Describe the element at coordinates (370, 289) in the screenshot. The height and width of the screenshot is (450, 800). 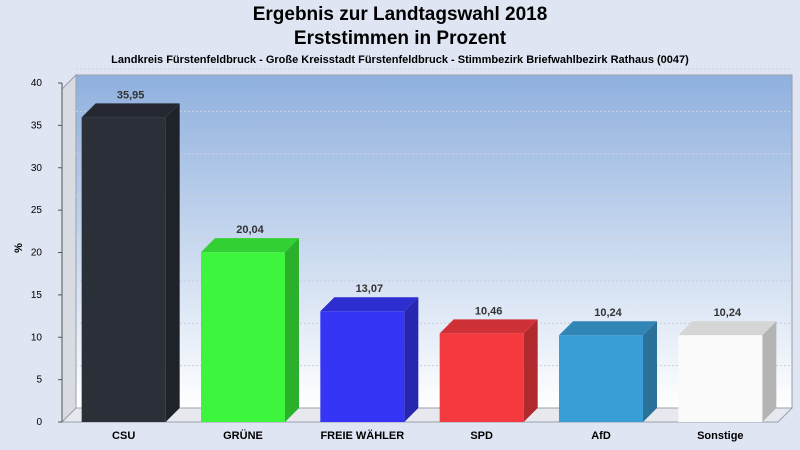
I see `data-label: 13,07` at that location.